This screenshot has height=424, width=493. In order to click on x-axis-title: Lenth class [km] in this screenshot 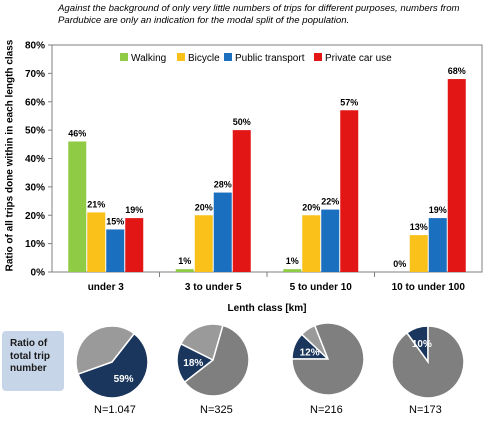, I will do `click(267, 308)`.